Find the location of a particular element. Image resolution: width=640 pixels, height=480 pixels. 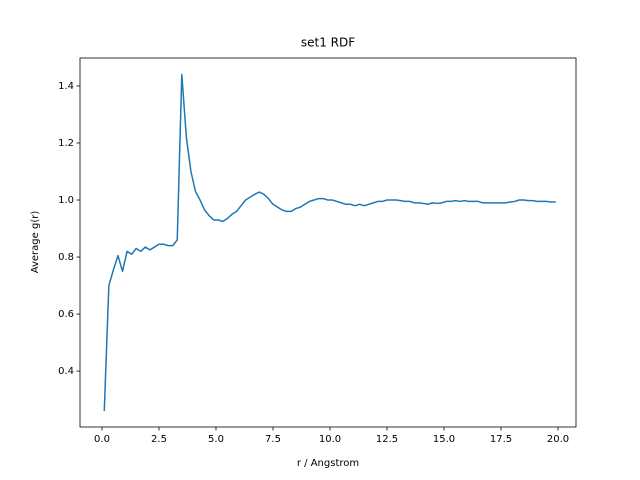

x-tick-label: 0.0 is located at coordinates (102, 439).